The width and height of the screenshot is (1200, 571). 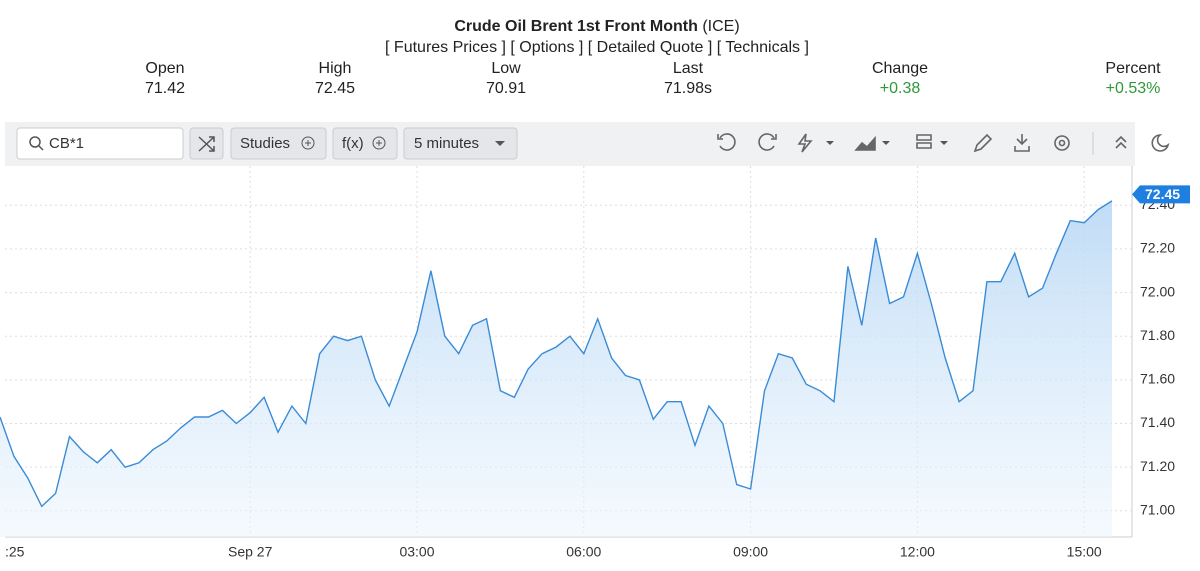 I want to click on redo-icon, so click(x=767, y=142).